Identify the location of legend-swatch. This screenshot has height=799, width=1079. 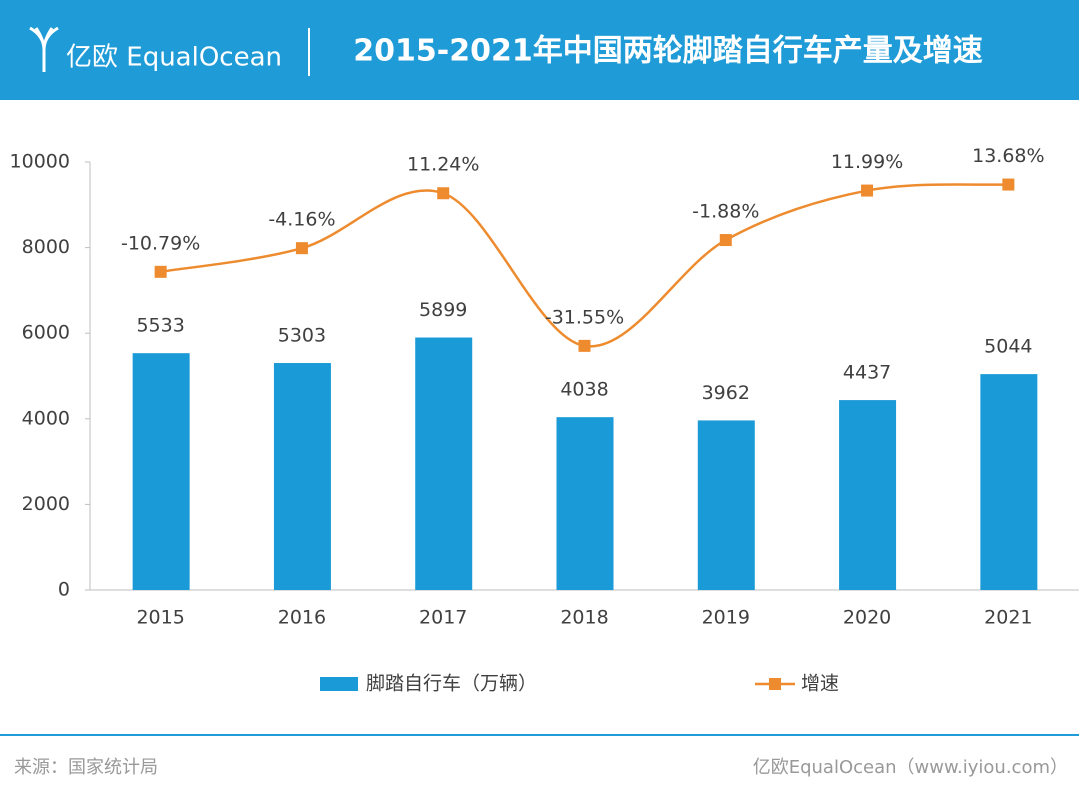
(339, 684).